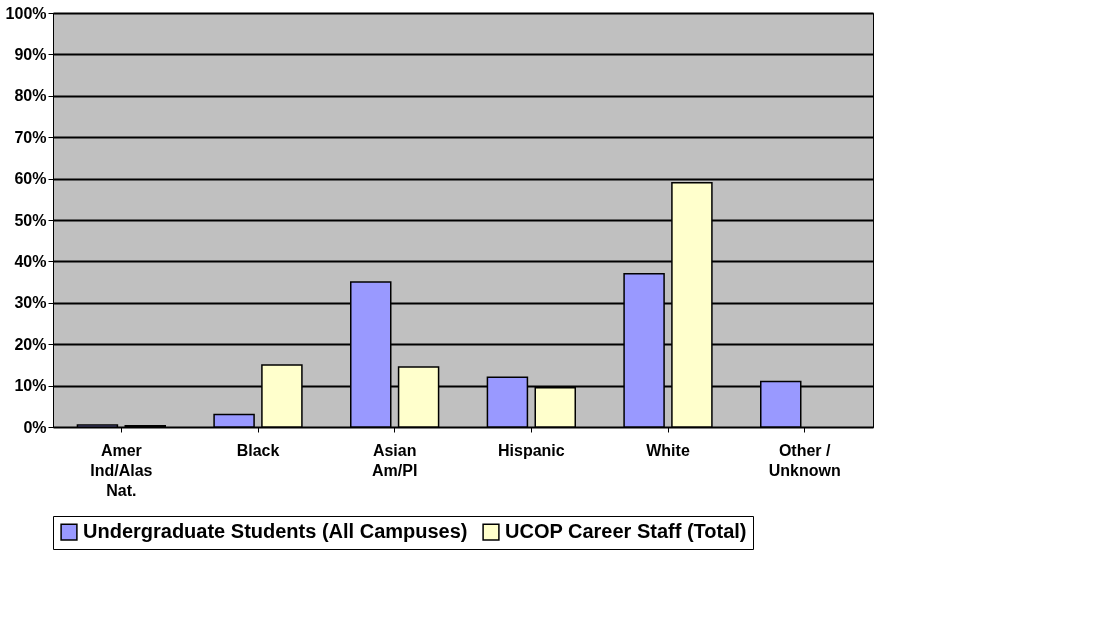 The image size is (1102, 621). Describe the element at coordinates (275, 531) in the screenshot. I see `legend-label: Undergraduate Students (All Campuses)` at that location.